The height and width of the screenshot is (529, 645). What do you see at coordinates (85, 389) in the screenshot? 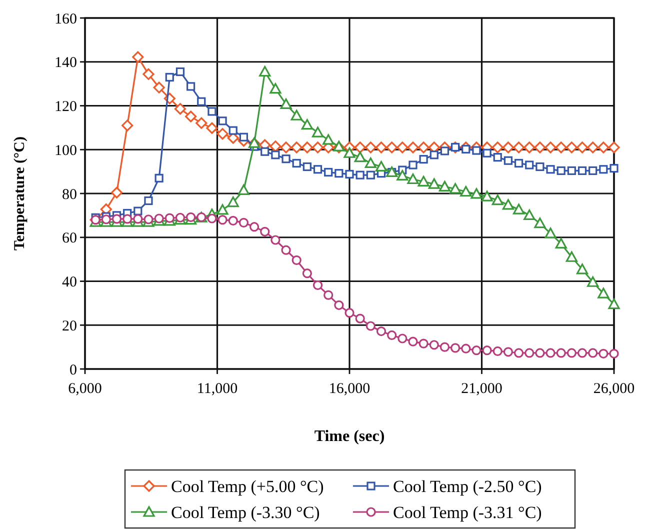
I see `x-tick-label: 6,000` at bounding box center [85, 389].